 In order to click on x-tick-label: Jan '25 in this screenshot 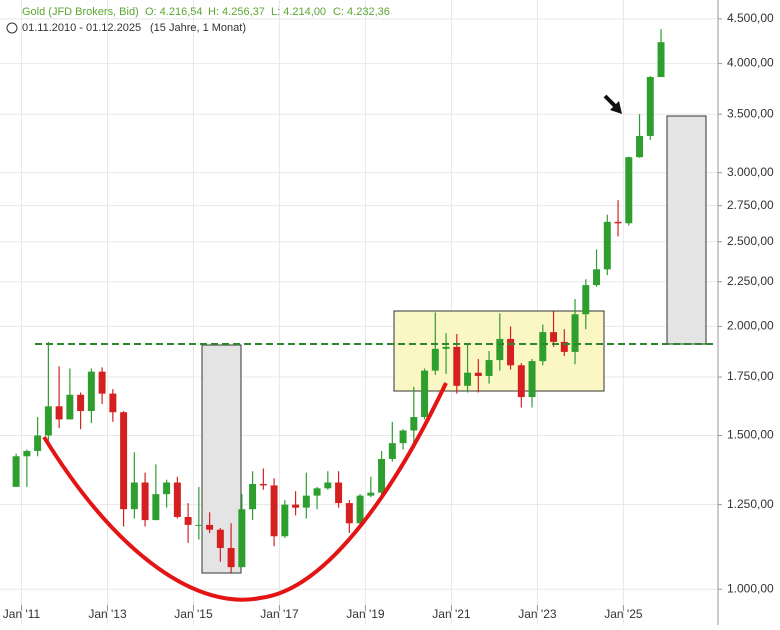, I will do `click(623, 614)`.